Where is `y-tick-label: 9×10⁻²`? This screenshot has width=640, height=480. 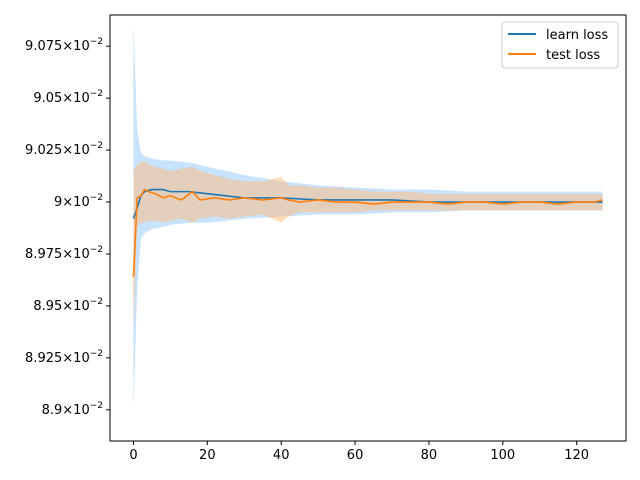 y-tick-label: 9×10⁻² is located at coordinates (78, 201).